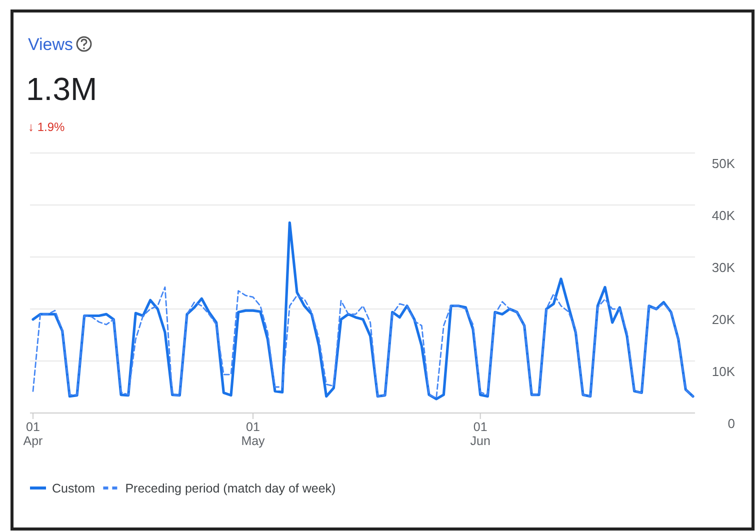 The image size is (755, 531). Describe the element at coordinates (230, 489) in the screenshot. I see `legend-label: Preceding period (match day of week)` at that location.